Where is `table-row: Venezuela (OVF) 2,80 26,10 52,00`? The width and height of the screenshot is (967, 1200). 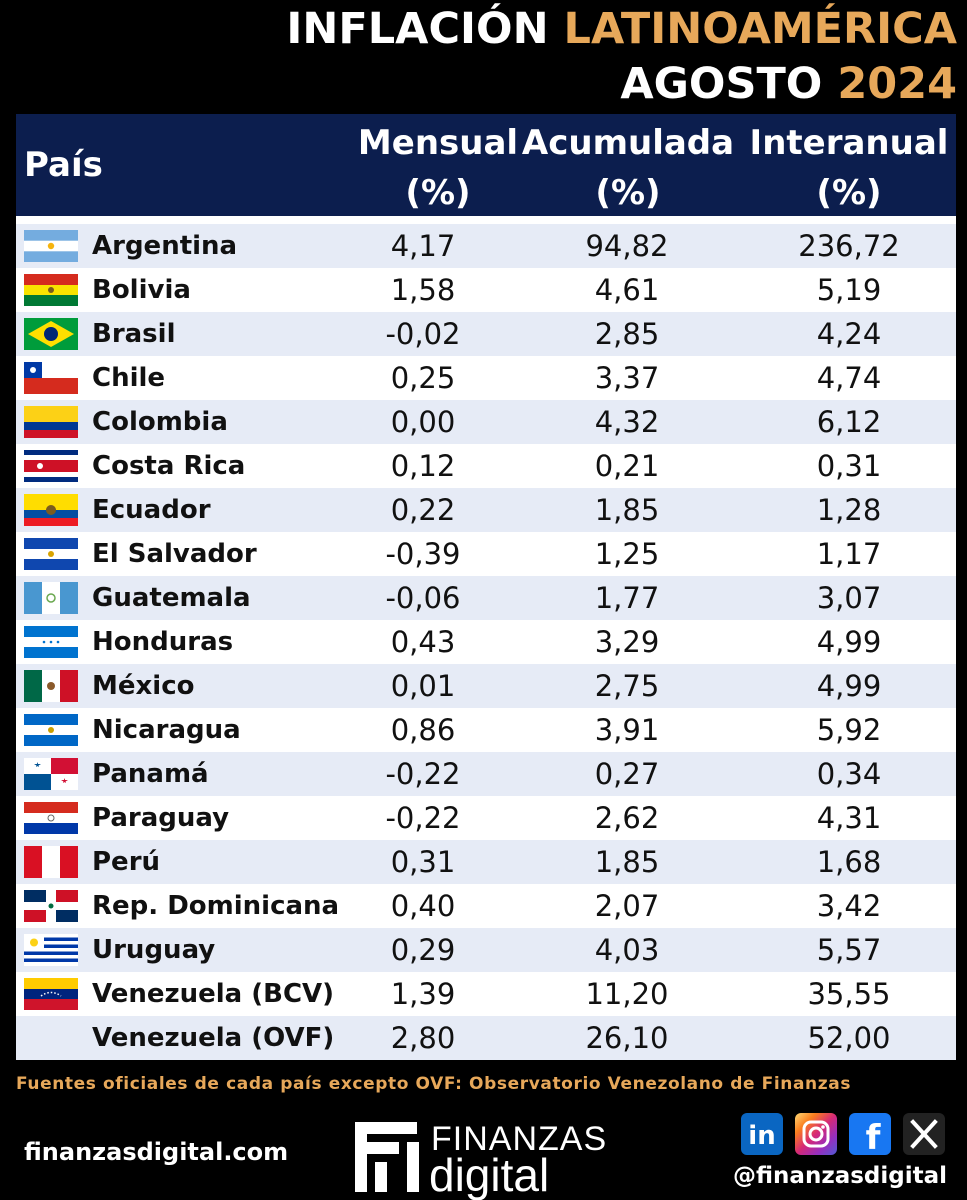
table-row: Venezuela (OVF) 2,80 26,10 52,00 is located at coordinates (486, 1038).